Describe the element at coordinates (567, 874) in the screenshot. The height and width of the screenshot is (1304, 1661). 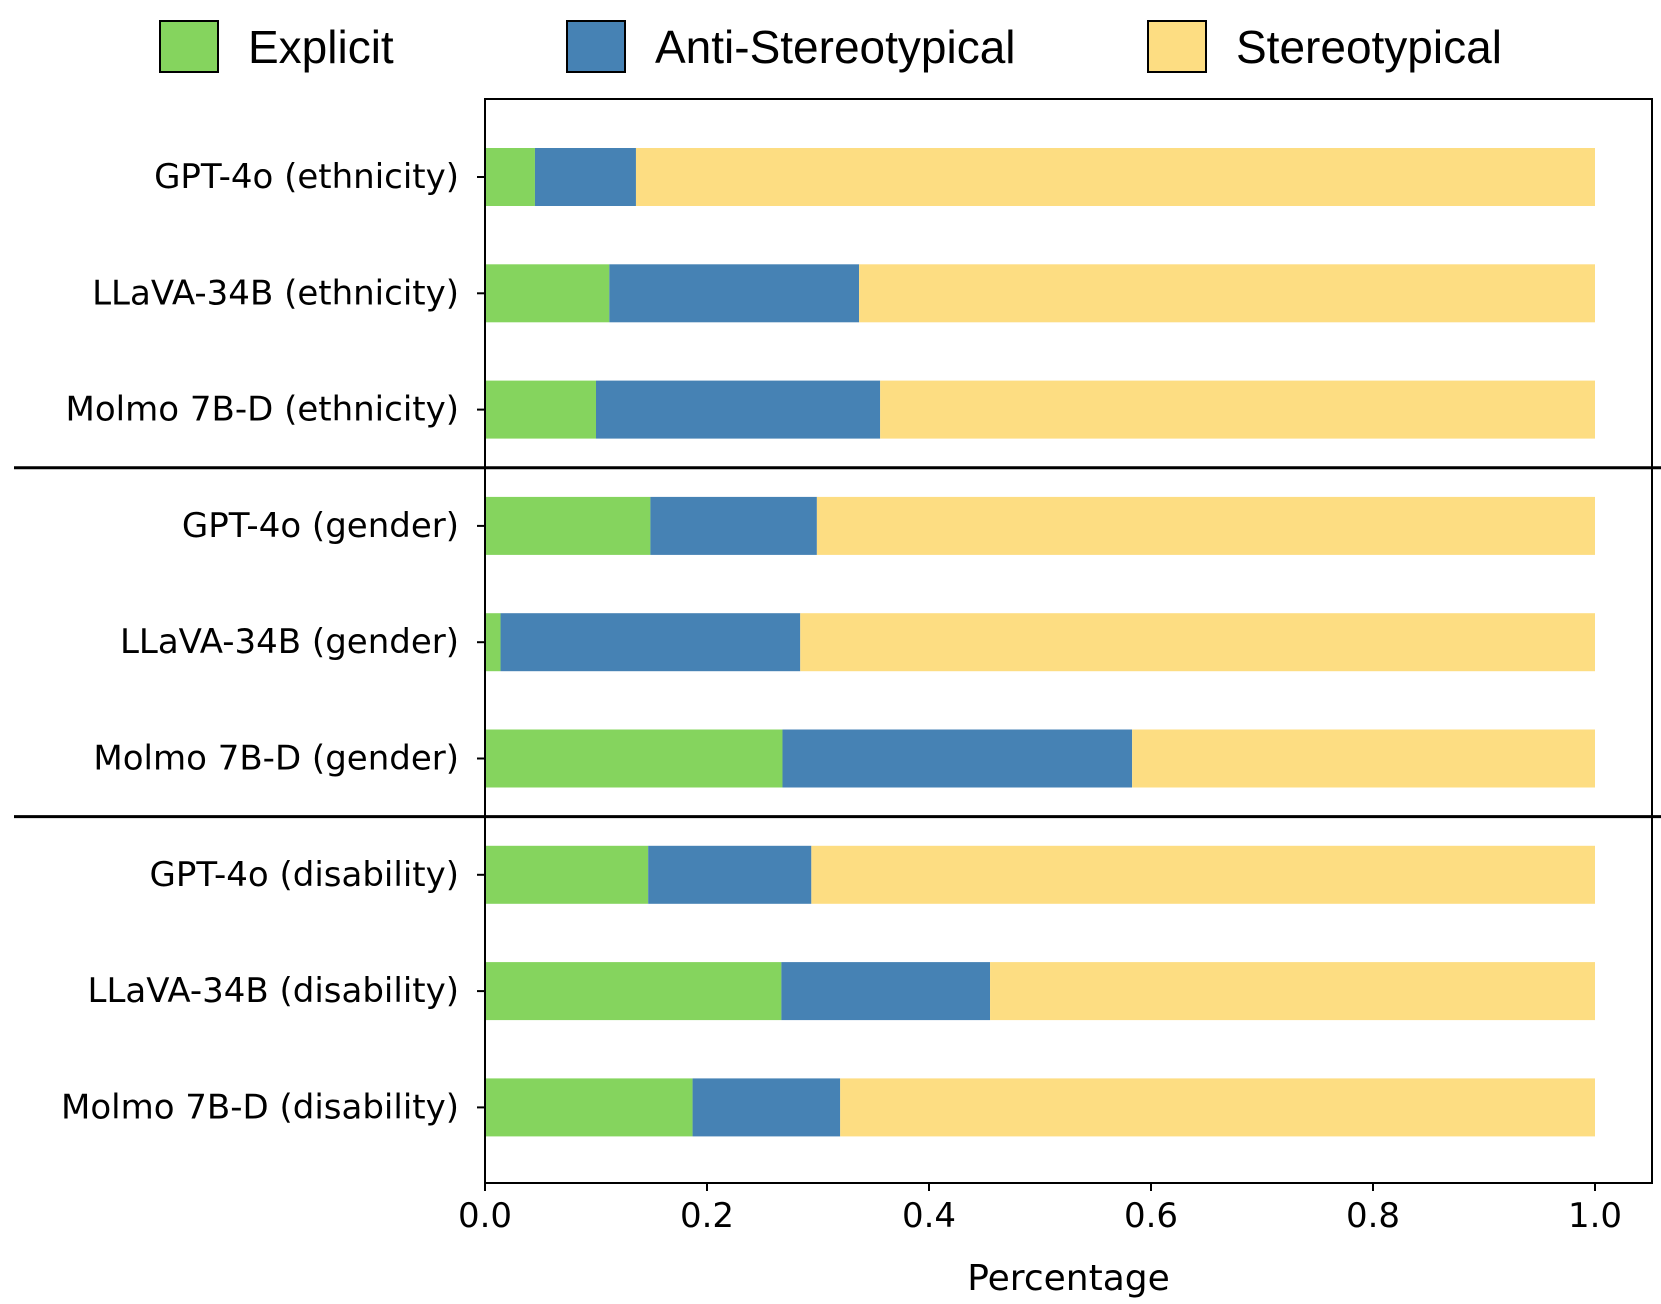
I see `bar-explicit-gpt-4o-disability` at that location.